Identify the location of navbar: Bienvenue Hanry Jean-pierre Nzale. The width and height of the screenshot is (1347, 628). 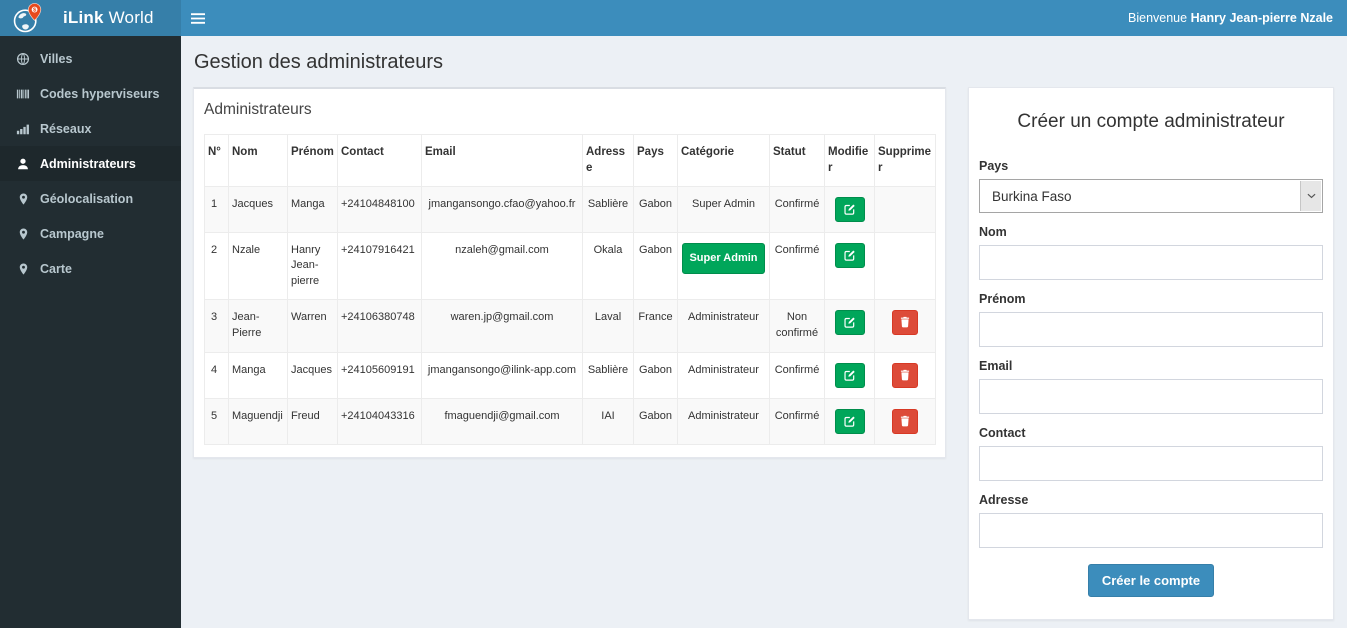
(764, 18).